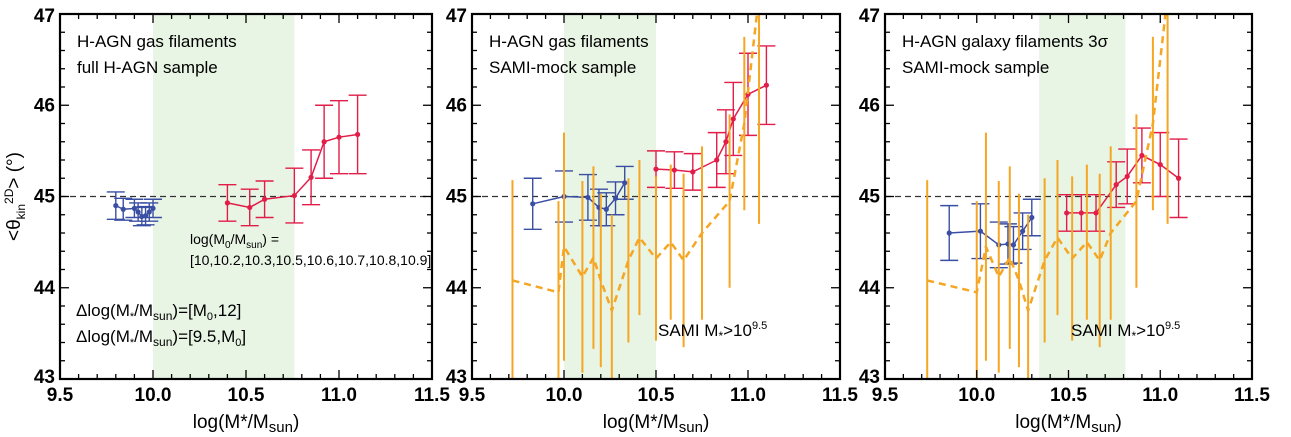  Describe the element at coordinates (158, 312) in the screenshot. I see `legend-red: Δlog(M*/Msun)=[M0,12]` at that location.